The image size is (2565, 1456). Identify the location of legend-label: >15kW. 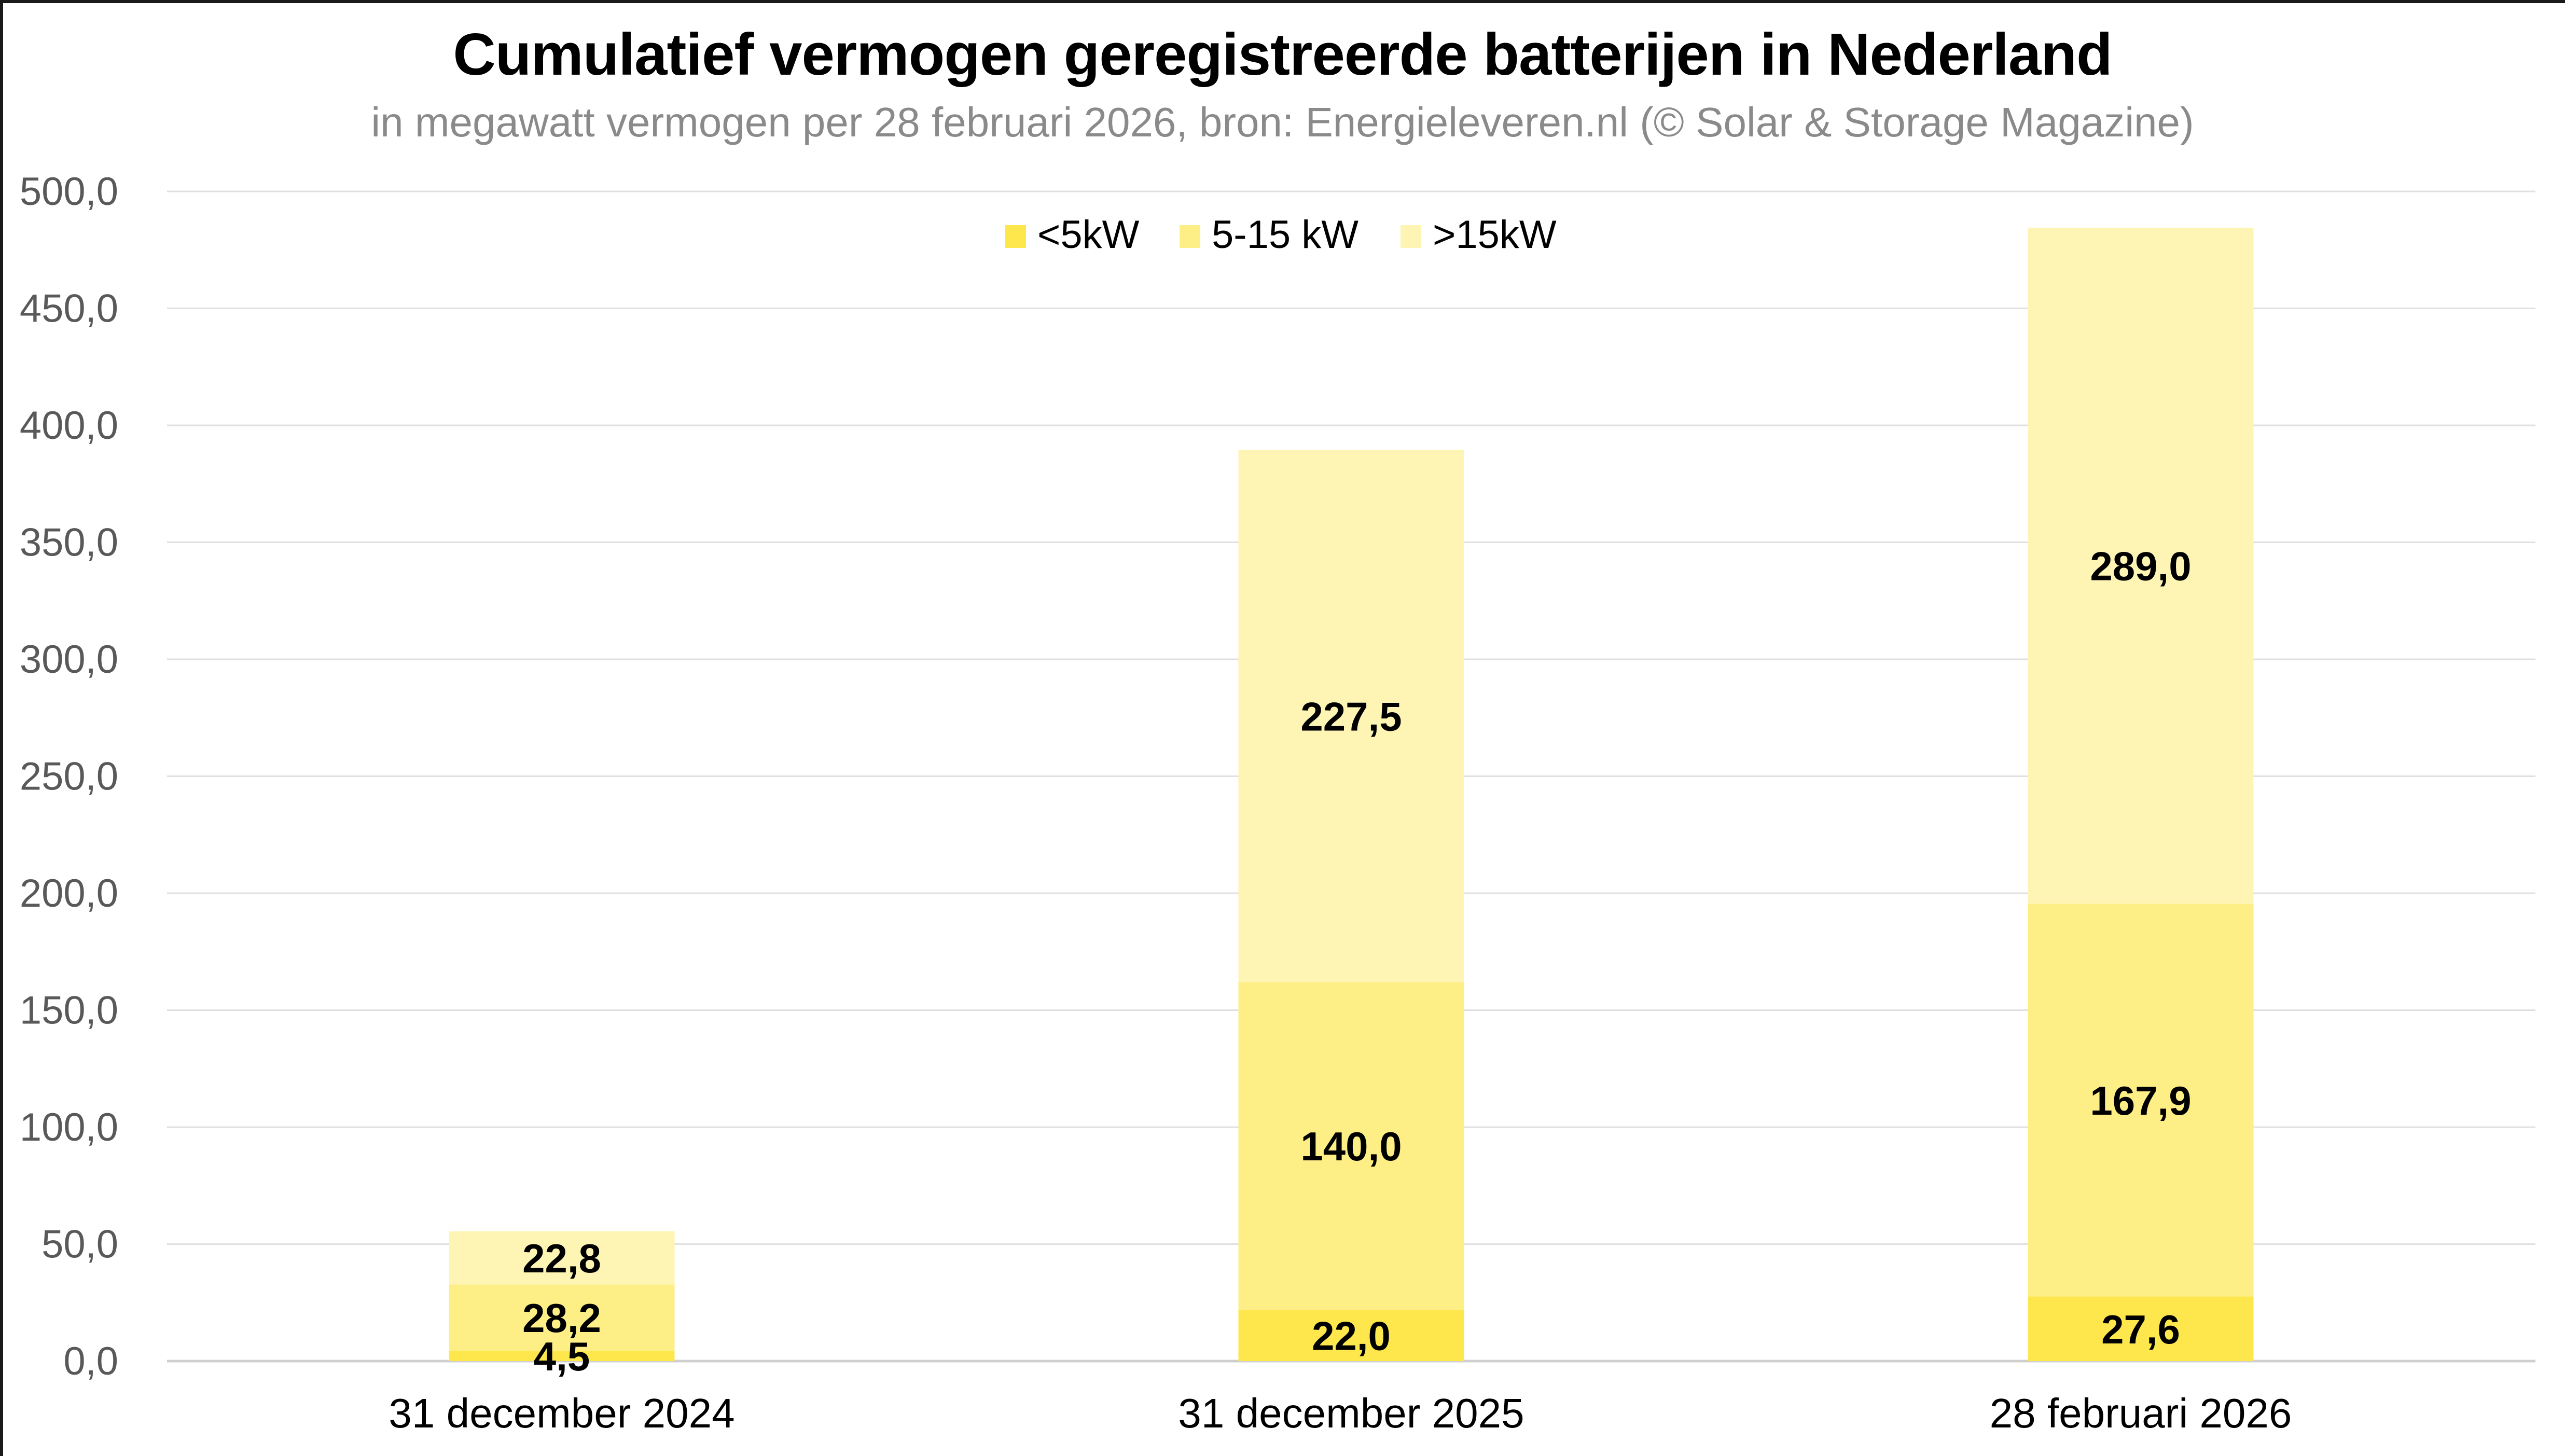
(1495, 235).